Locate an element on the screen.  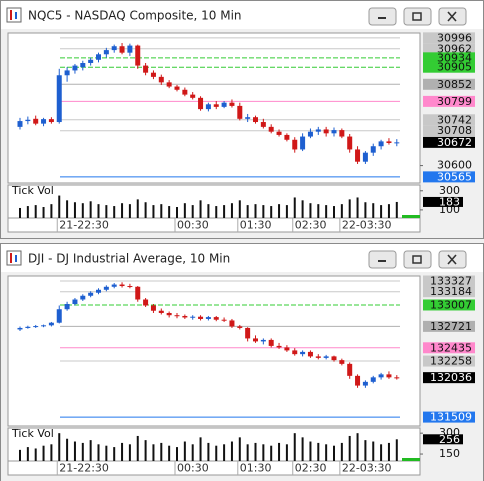
level-label: 132435 is located at coordinates (451, 347).